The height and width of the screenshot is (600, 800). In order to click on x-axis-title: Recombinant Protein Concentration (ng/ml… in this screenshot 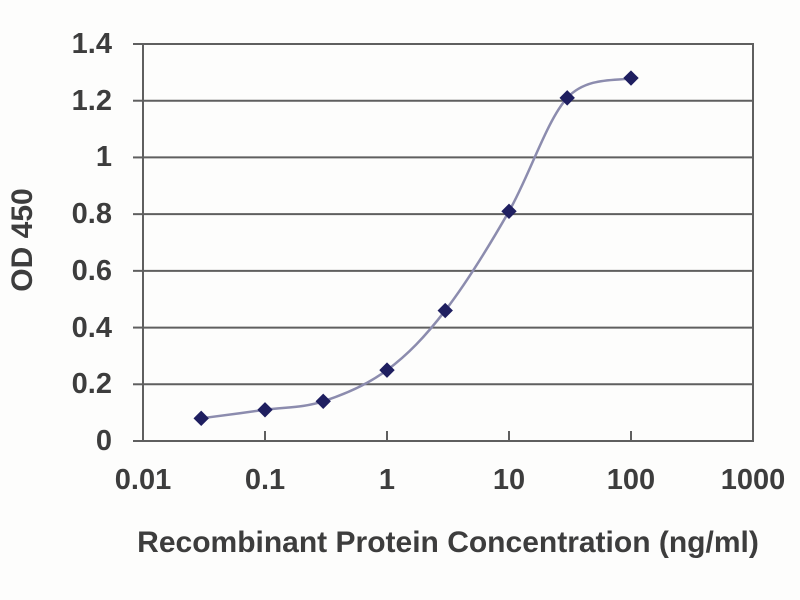, I will do `click(448, 542)`.